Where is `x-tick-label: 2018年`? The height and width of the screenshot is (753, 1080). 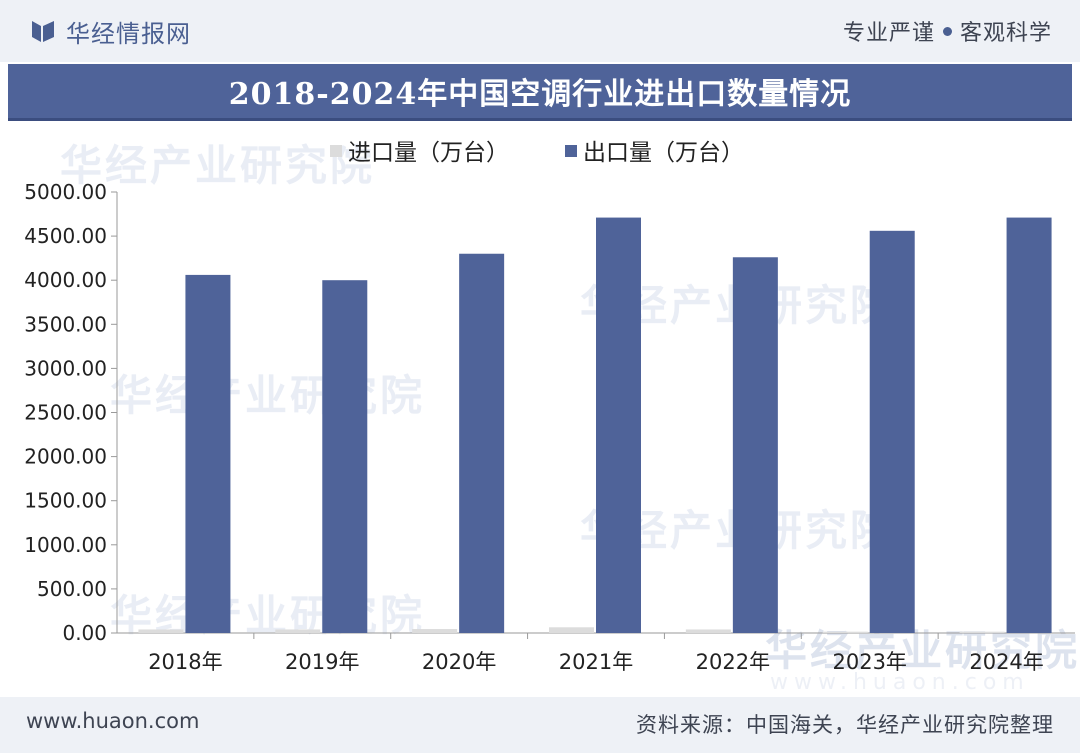 x-tick-label: 2018年 is located at coordinates (185, 662).